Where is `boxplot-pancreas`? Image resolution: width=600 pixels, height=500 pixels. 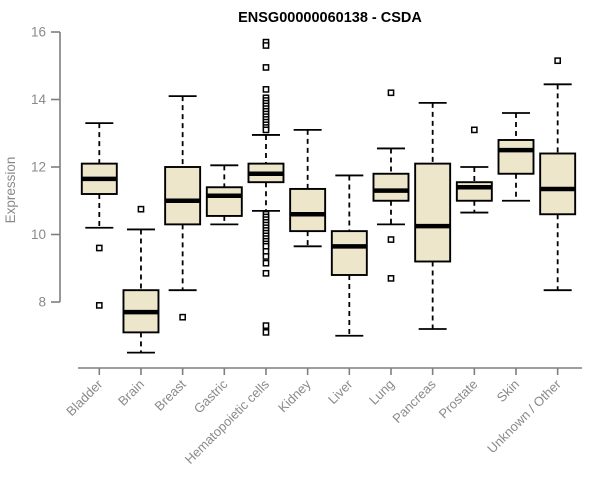
boxplot-pancreas is located at coordinates (433, 215).